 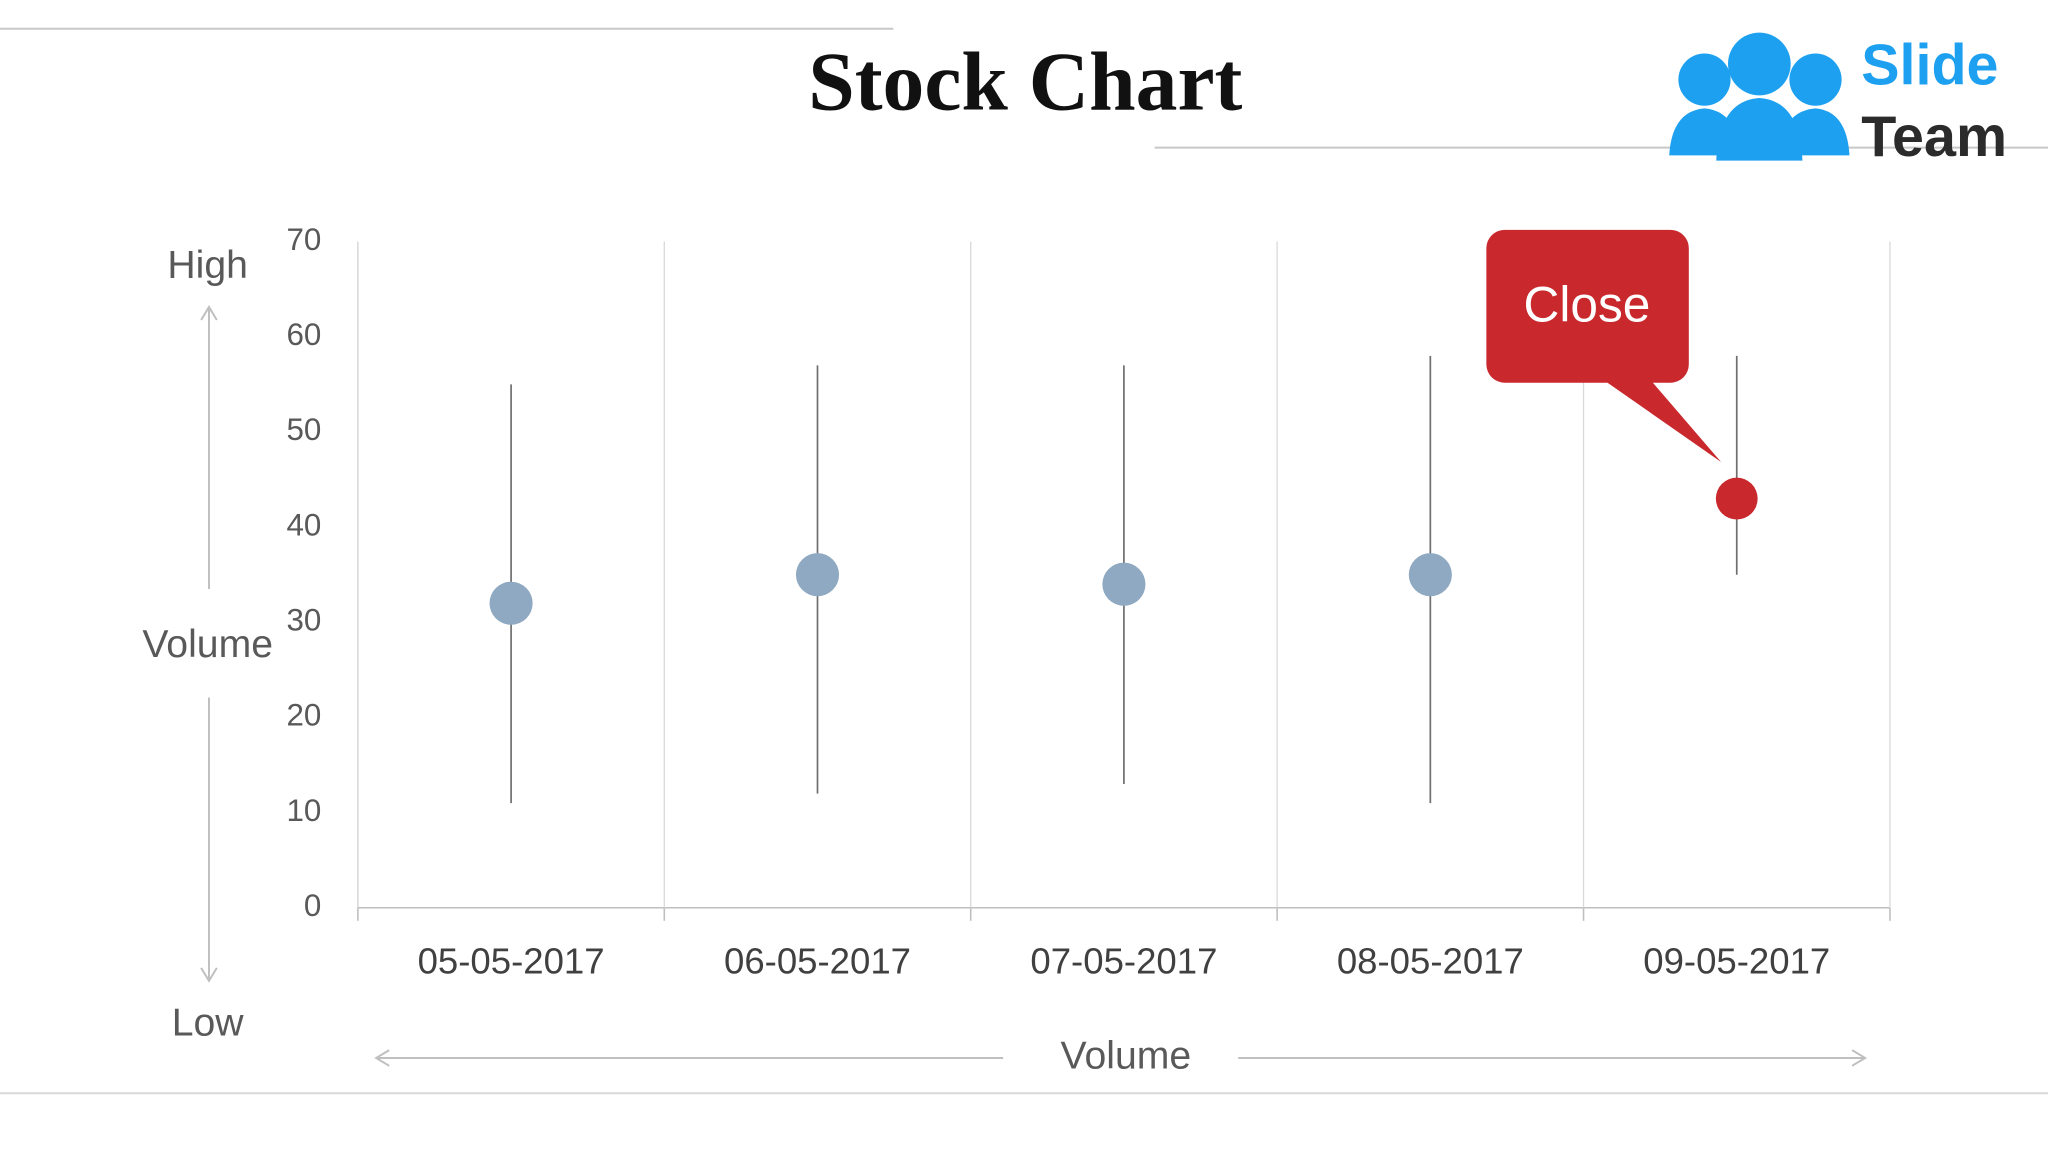 I want to click on logo-icon, so click(x=1759, y=96).